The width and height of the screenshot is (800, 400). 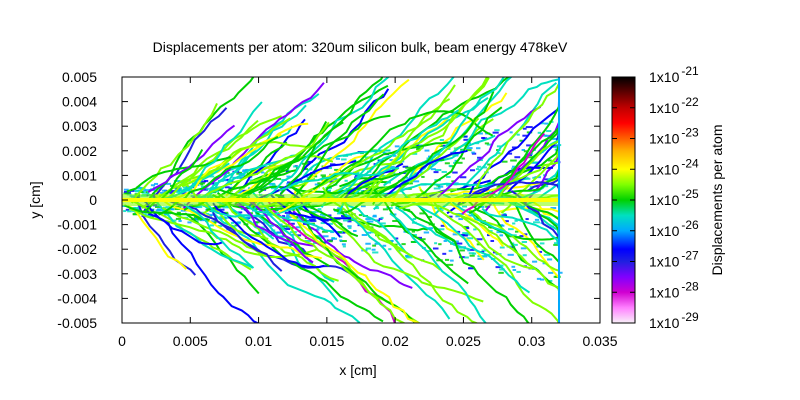 I want to click on x-tick-label: 0.01, so click(x=258, y=341).